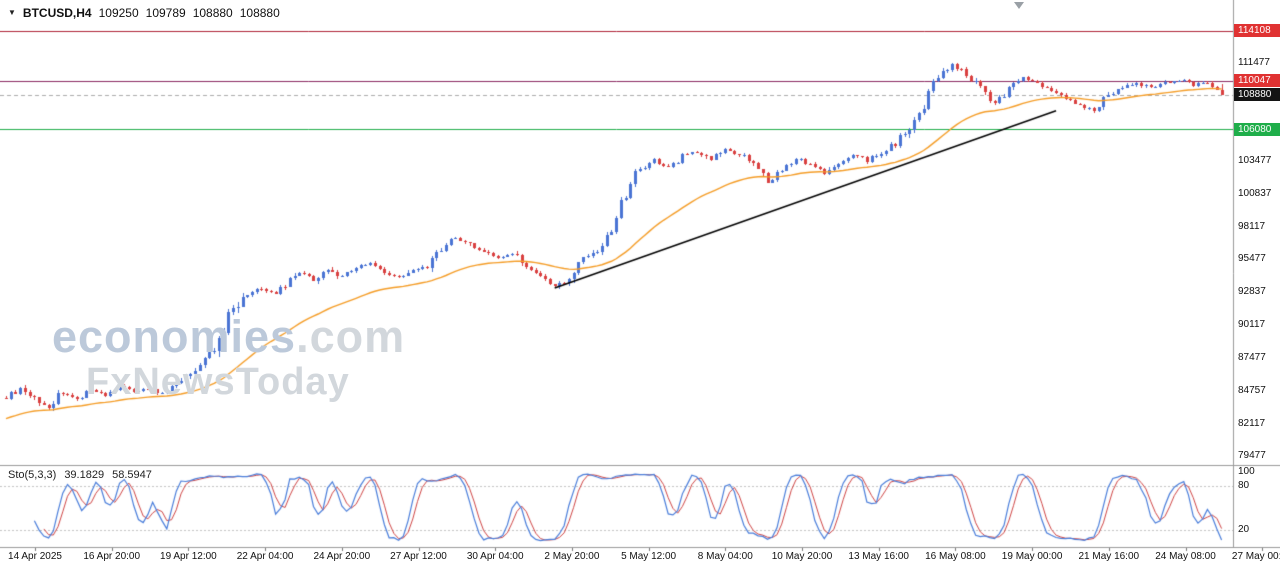 The width and height of the screenshot is (1280, 567). I want to click on chart-header: ▼ BTCUSD,H4 109250 109789 108880 108880, so click(144, 13).